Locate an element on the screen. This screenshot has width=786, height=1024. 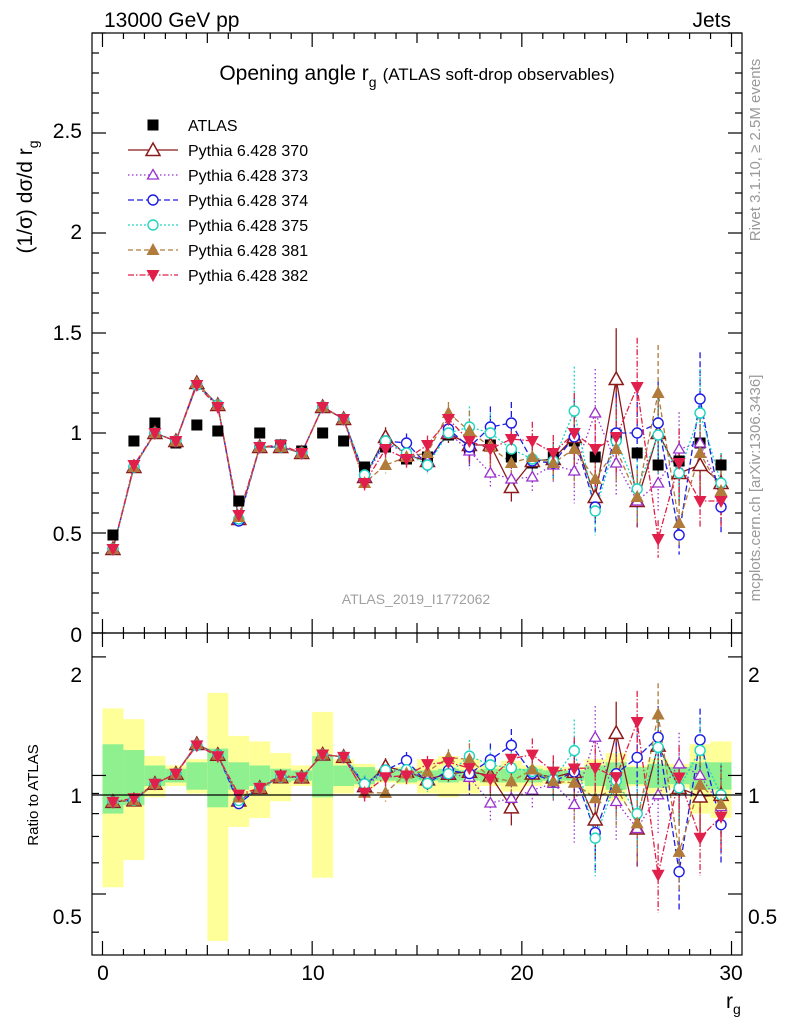
main-markers is located at coordinates (417, 463).